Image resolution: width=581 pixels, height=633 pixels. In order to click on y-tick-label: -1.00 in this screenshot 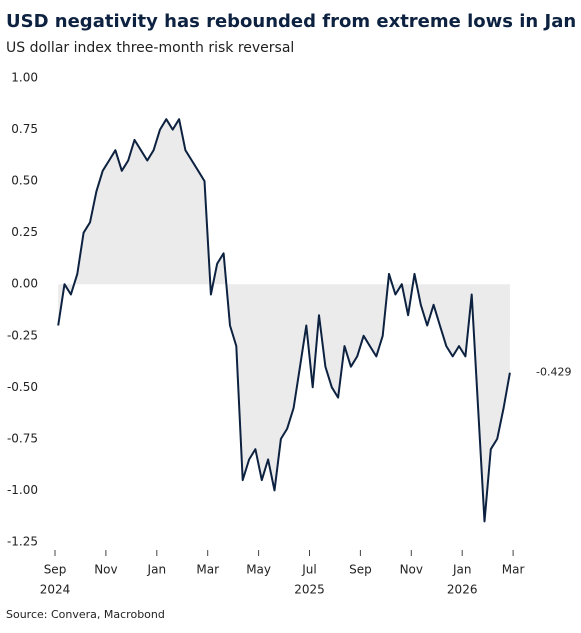, I will do `click(22, 490)`.